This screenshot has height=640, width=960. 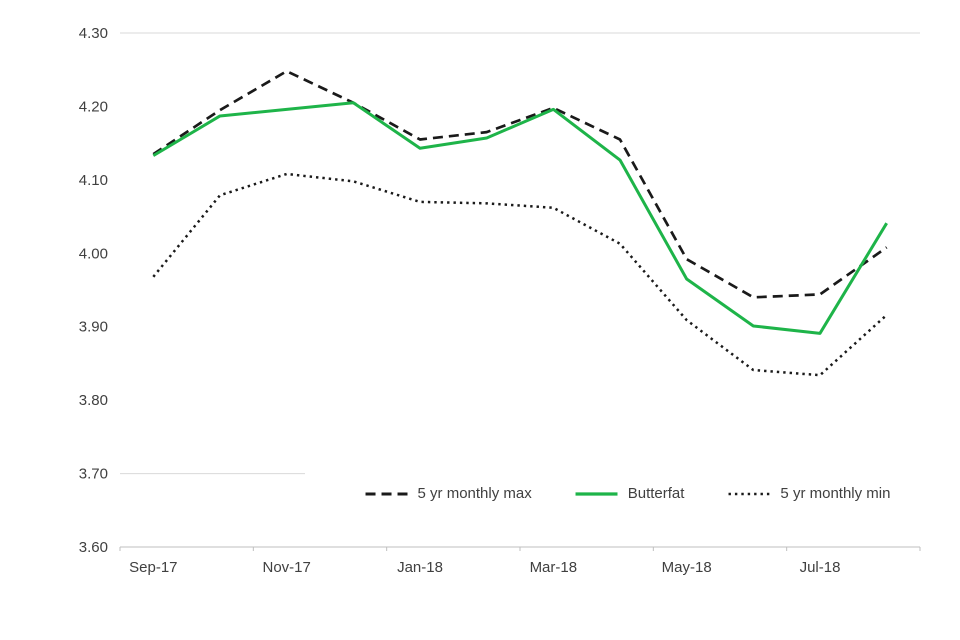 What do you see at coordinates (474, 493) in the screenshot?
I see `legend-label-5yr-monthly-max: 5 yr monthly max` at bounding box center [474, 493].